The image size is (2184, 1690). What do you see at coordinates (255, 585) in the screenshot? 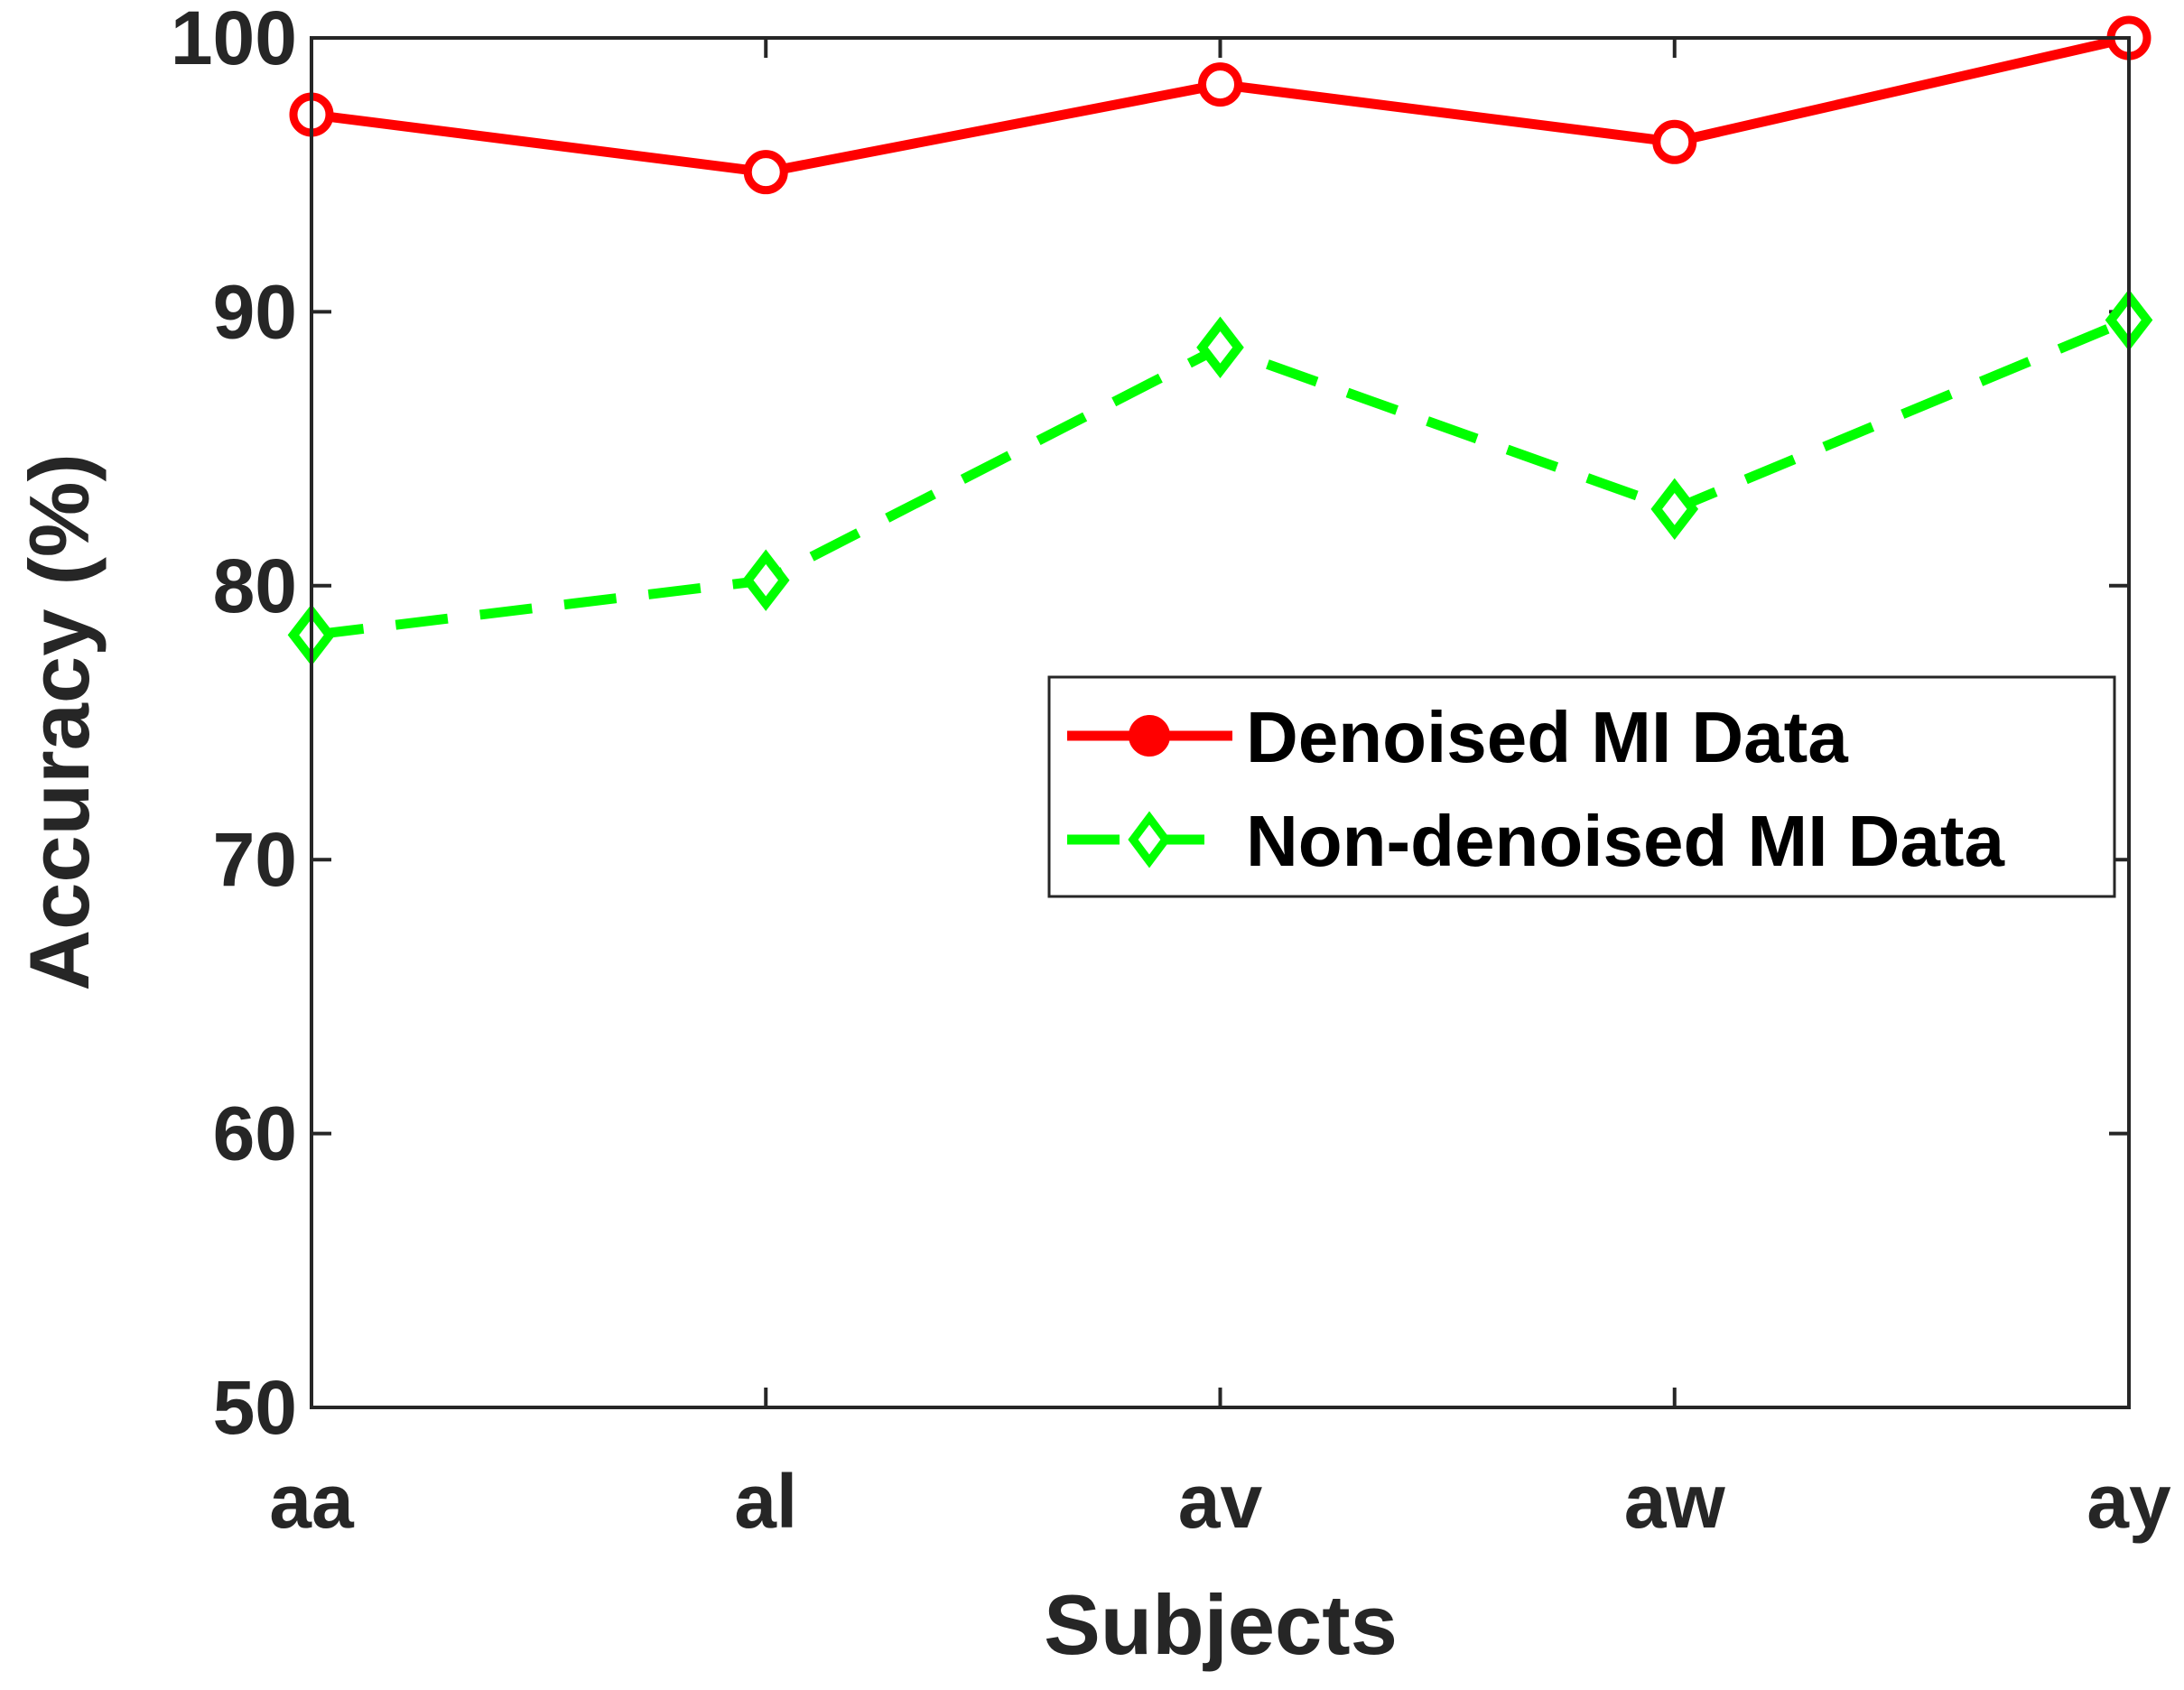
I see `y-tick-label: 80` at bounding box center [255, 585].